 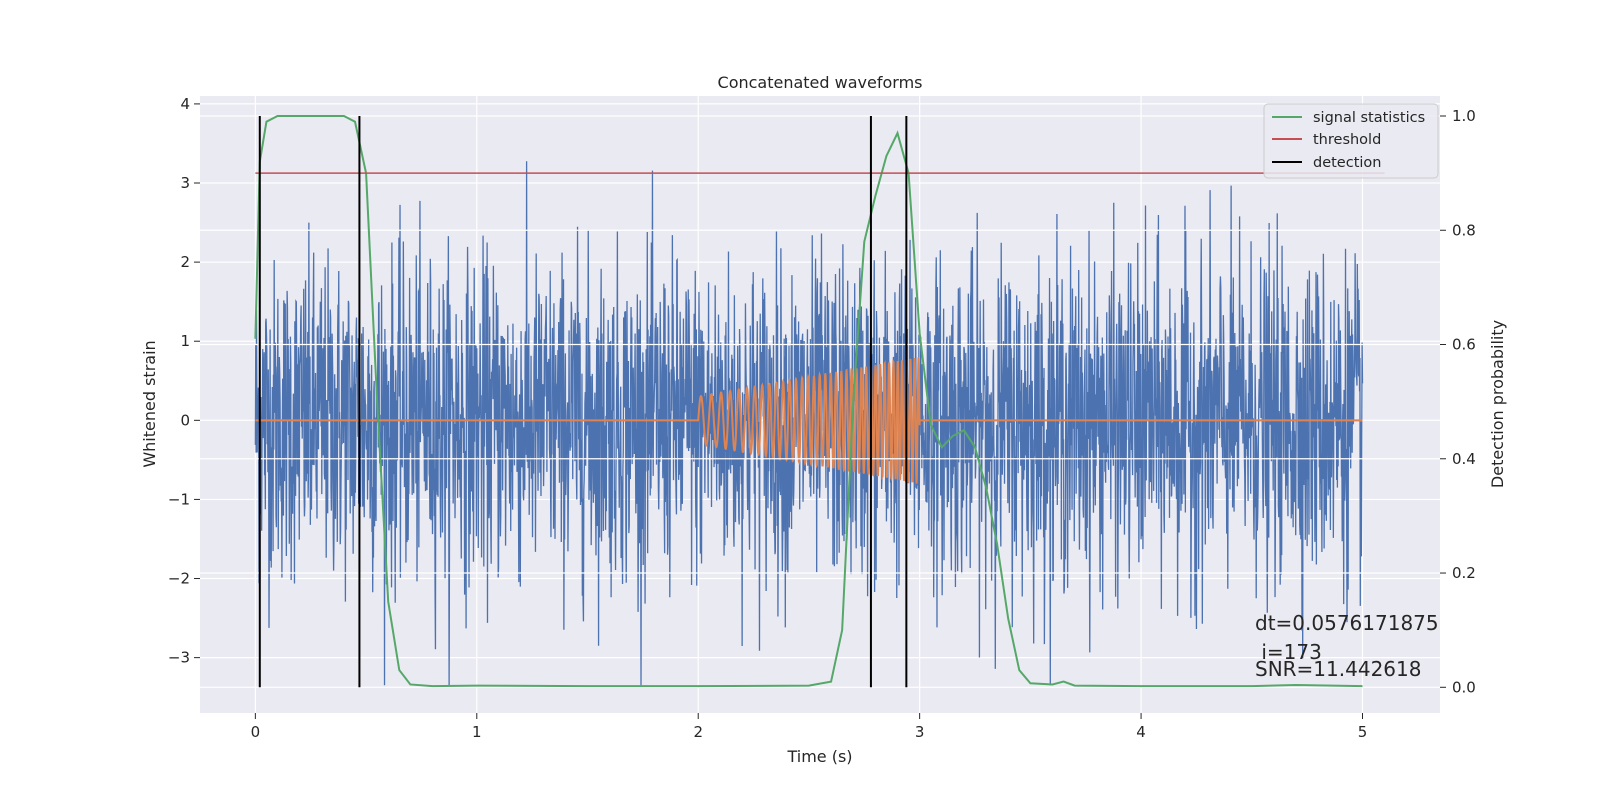 I want to click on y-tick-label: −3, so click(x=179, y=658).